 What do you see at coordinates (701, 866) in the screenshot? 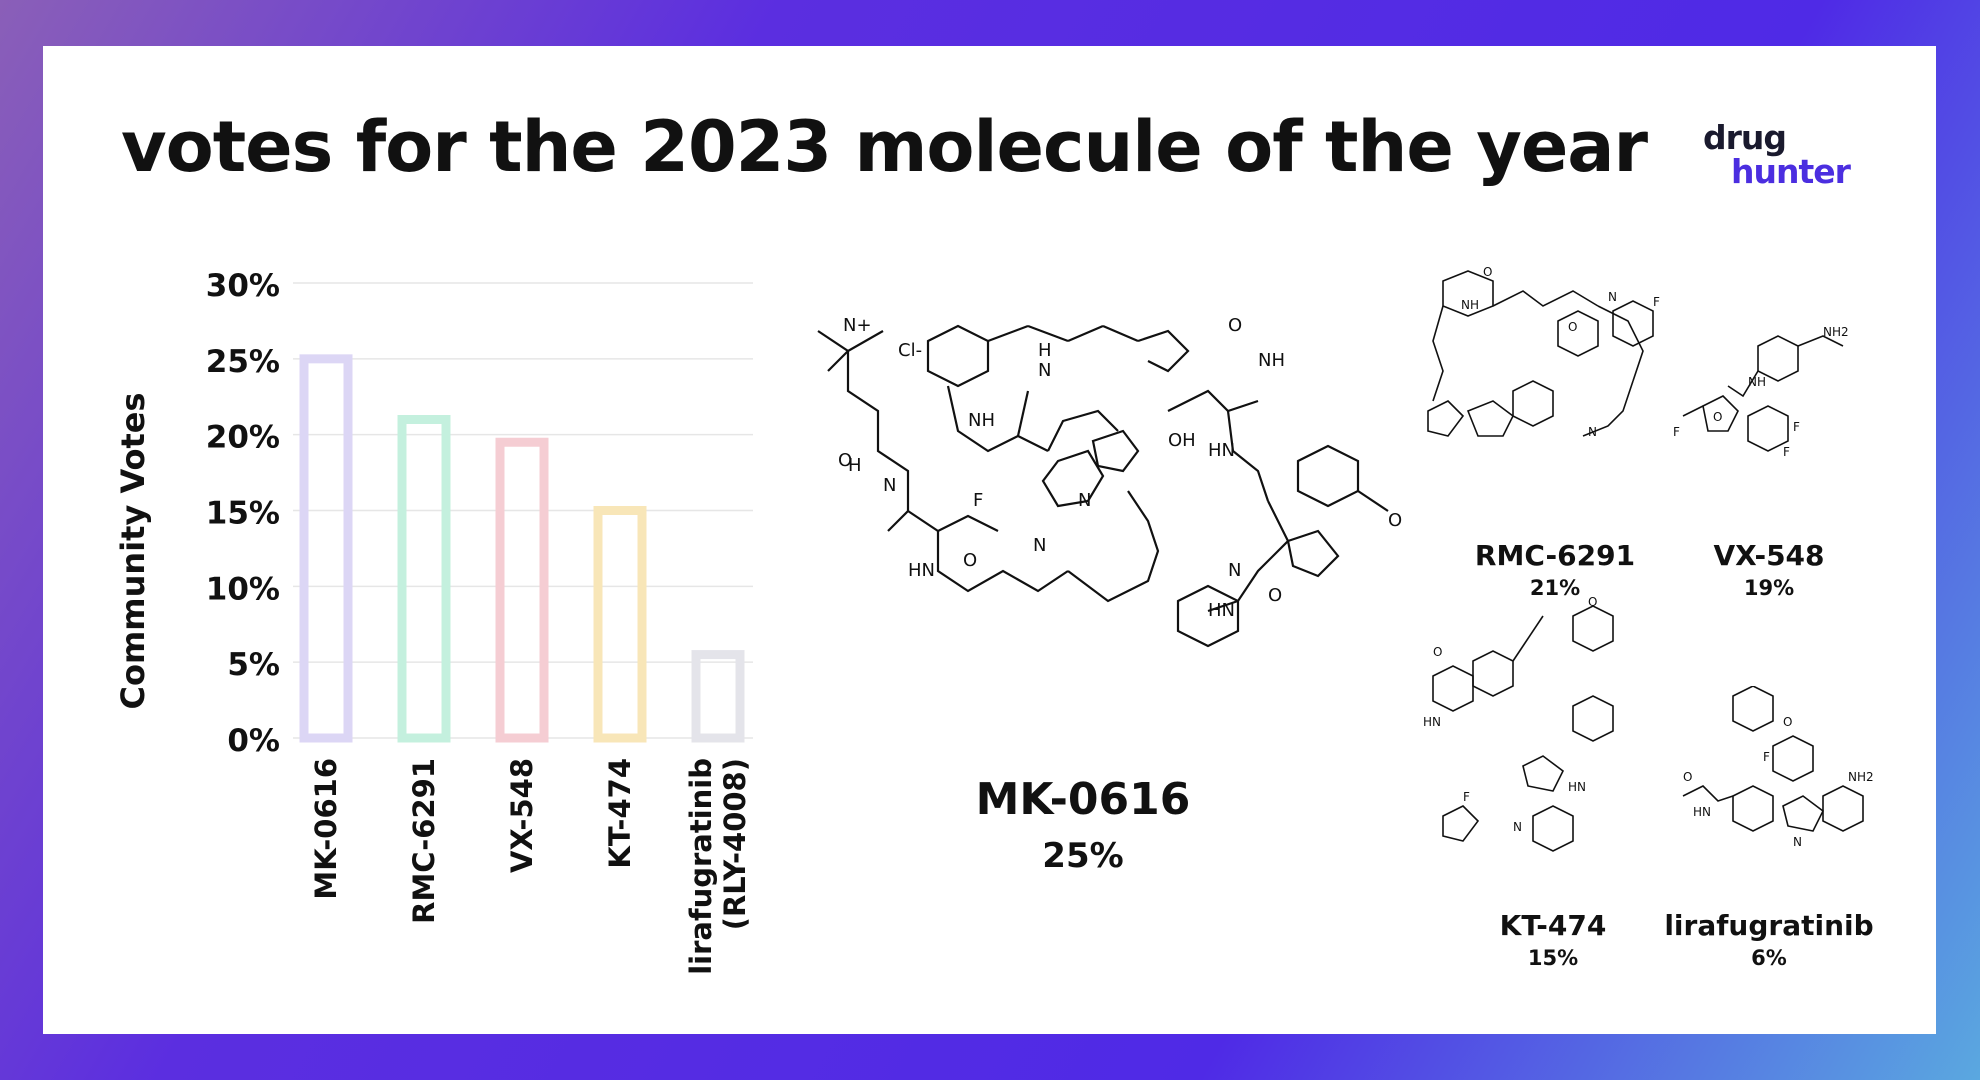
I see `x-tick-label: lirafugratinib` at bounding box center [701, 866].